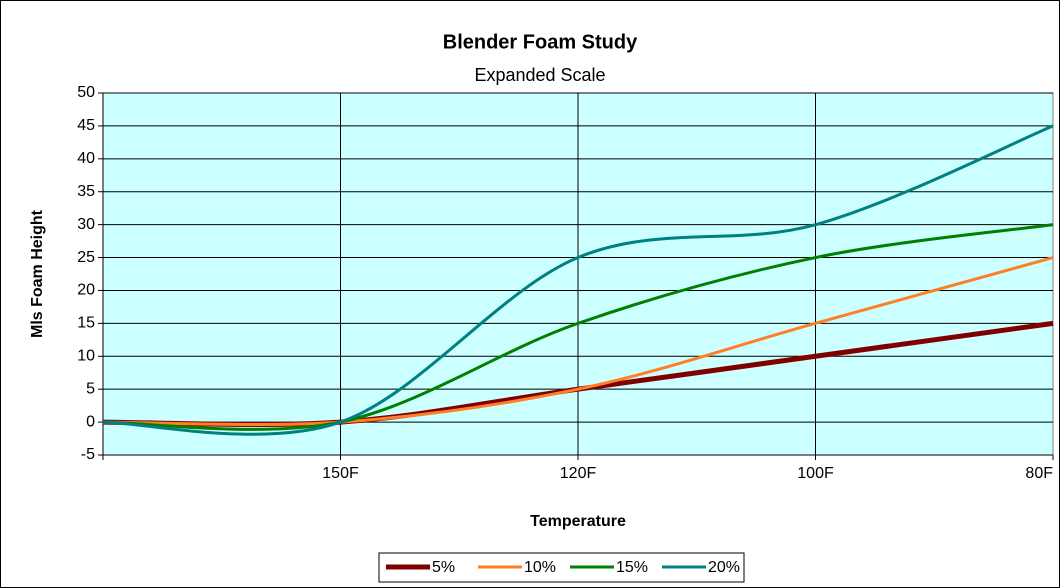 This screenshot has width=1060, height=588. Describe the element at coordinates (540, 42) in the screenshot. I see `chart-title: Blender Foam Study` at that location.